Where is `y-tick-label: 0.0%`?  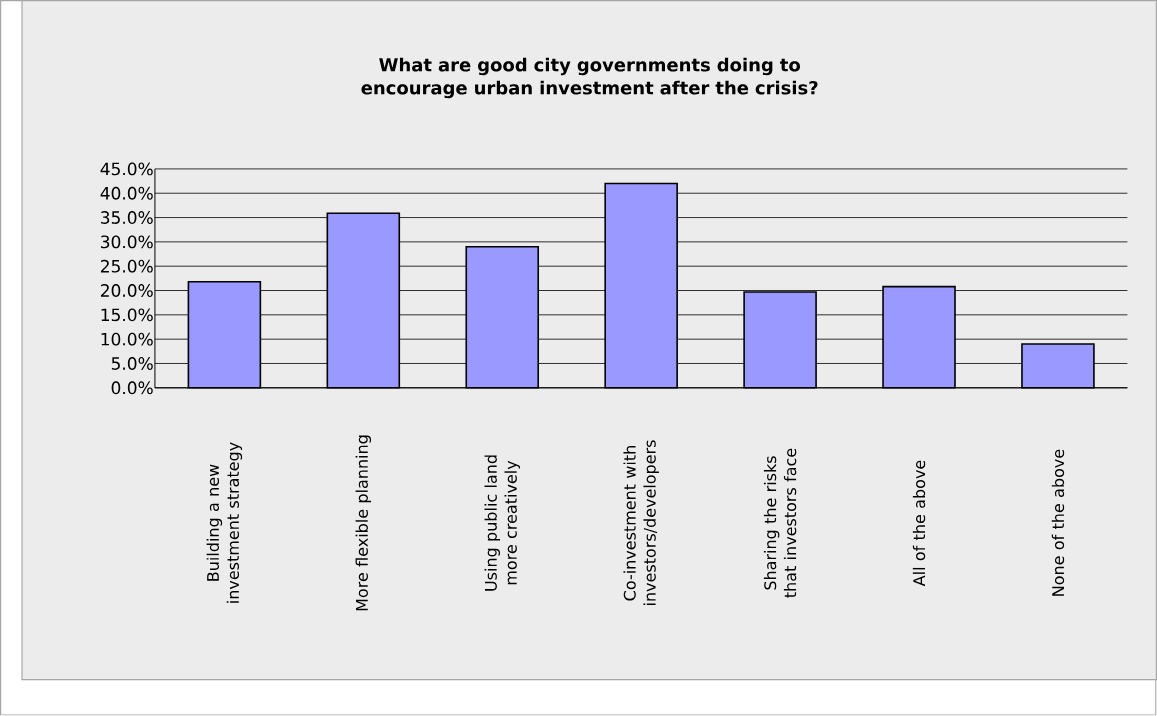 y-tick-label: 0.0% is located at coordinates (132, 388).